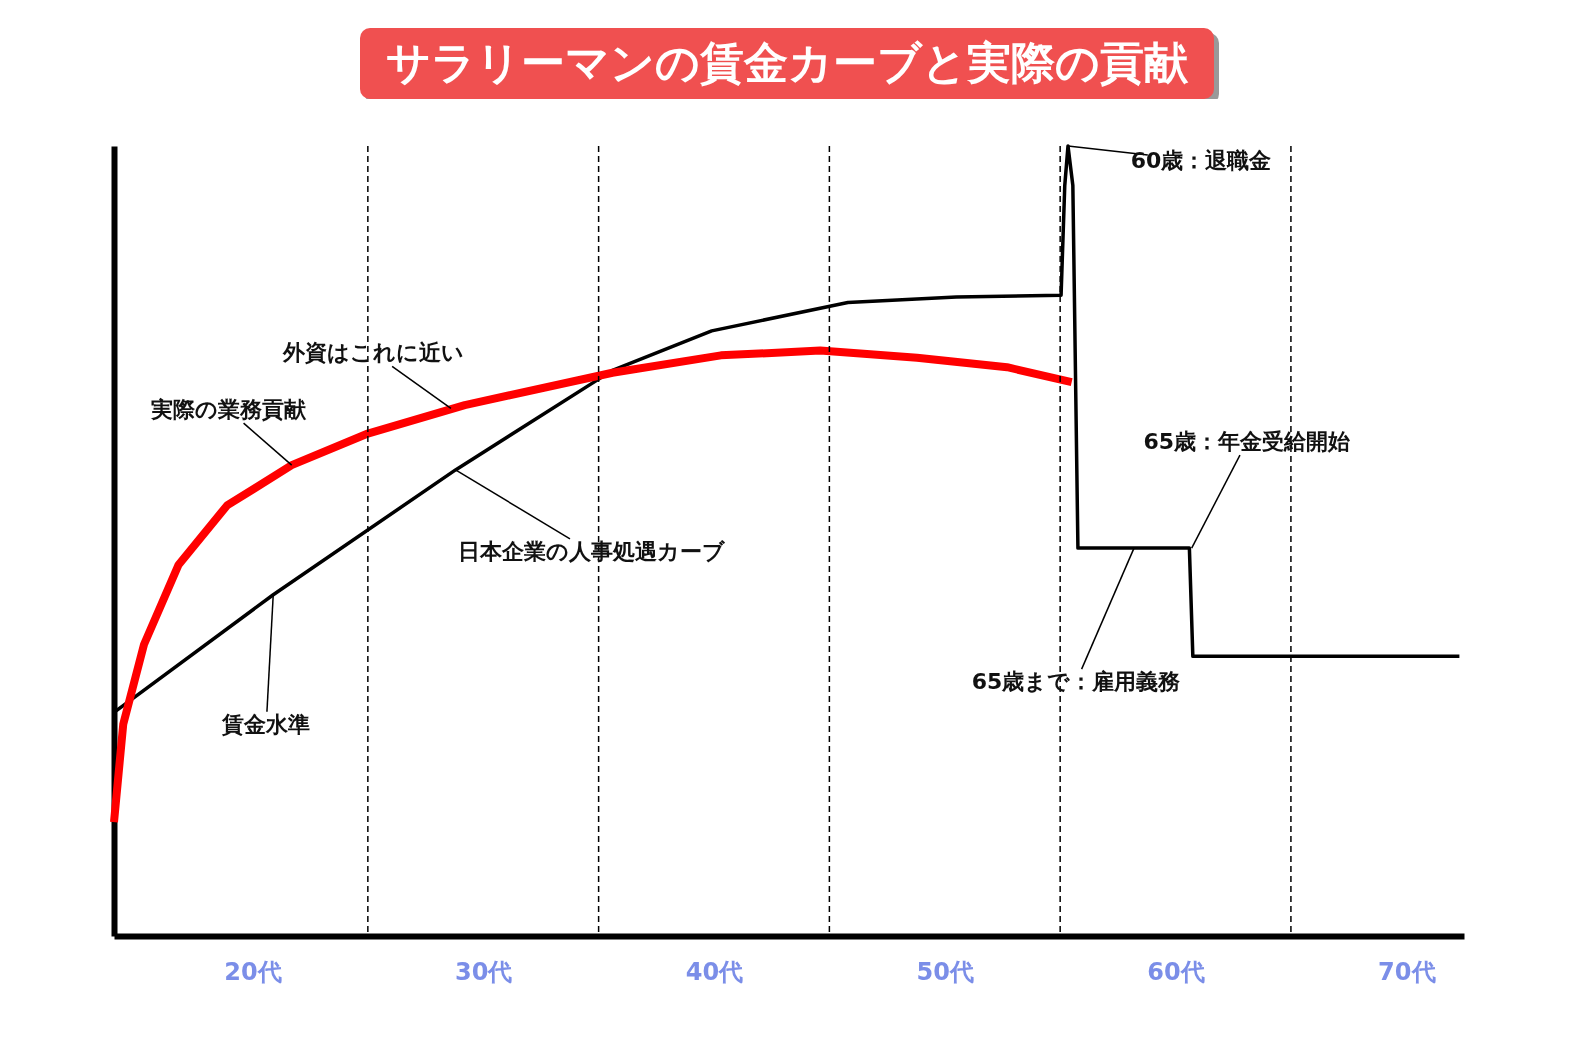 The width and height of the screenshot is (1573, 1063). Describe the element at coordinates (786, 63) in the screenshot. I see `chart-title: サラリーマンの賃金カーブと実際の貢献` at that location.